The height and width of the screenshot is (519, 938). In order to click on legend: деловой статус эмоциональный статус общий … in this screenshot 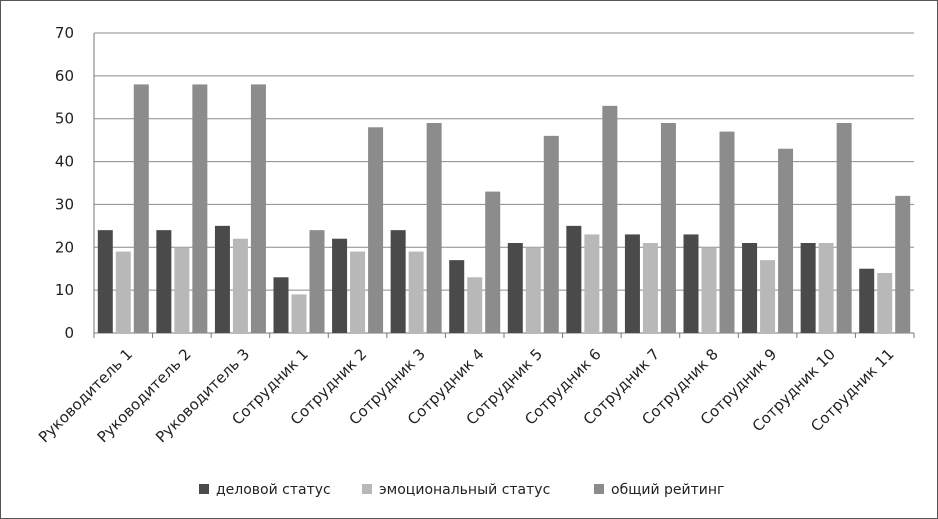, I will do `click(461, 490)`.